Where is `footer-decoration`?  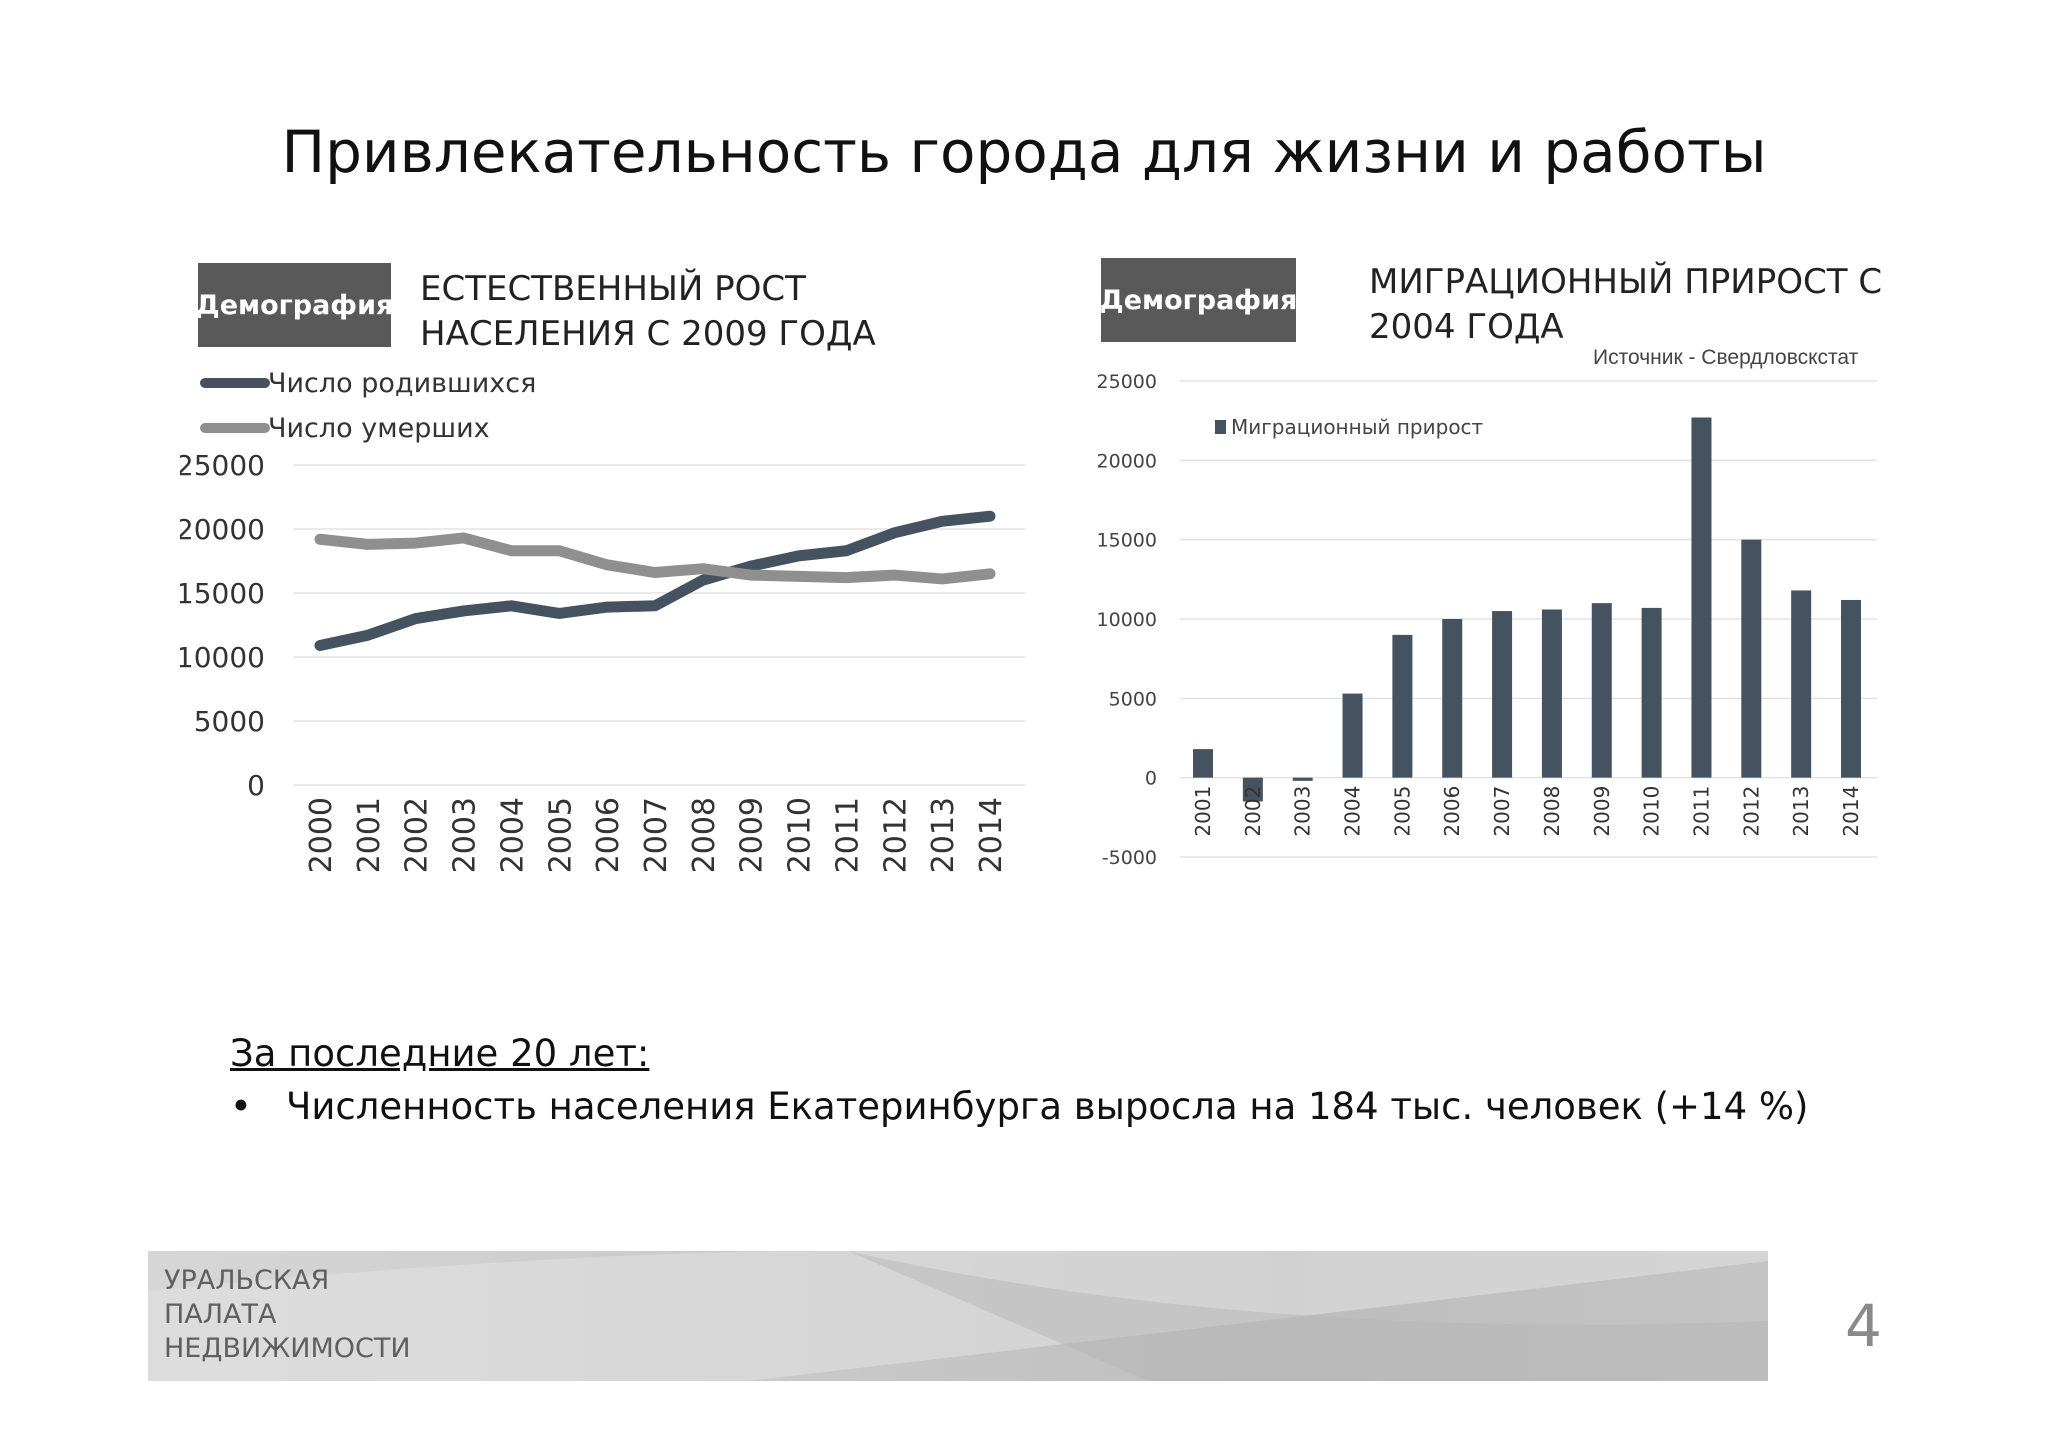 footer-decoration is located at coordinates (958, 1316).